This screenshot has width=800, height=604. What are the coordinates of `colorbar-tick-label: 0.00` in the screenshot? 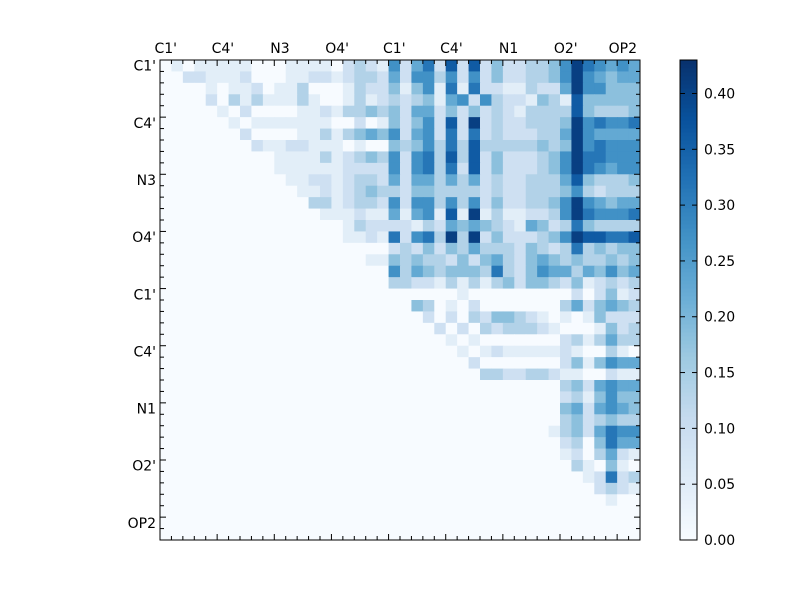 It's located at (719, 541).